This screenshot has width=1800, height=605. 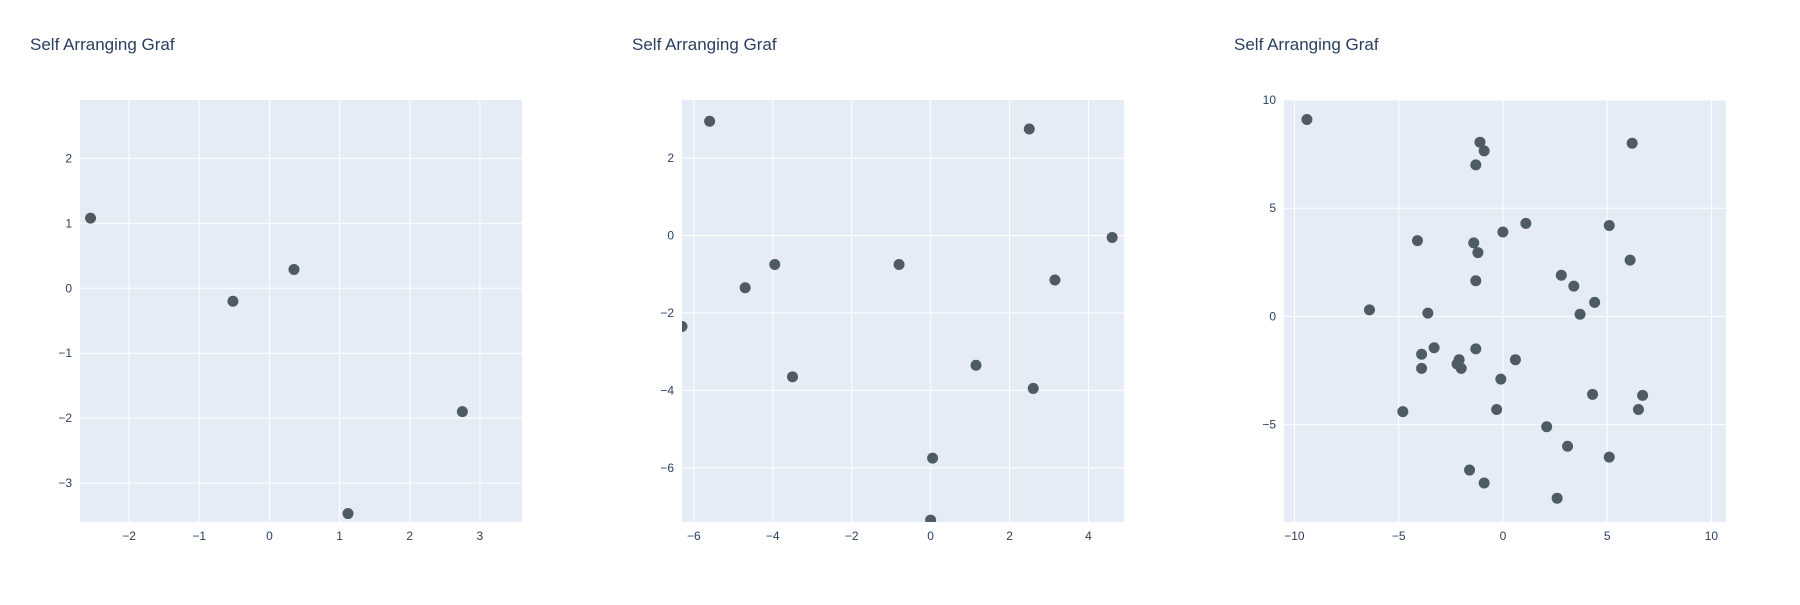 What do you see at coordinates (1270, 100) in the screenshot?
I see `y-tick-label: 10` at bounding box center [1270, 100].